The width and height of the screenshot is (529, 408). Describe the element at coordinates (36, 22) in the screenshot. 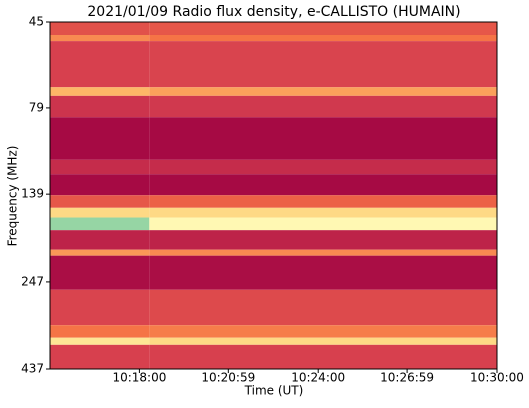

I see `y-tick-label: 45` at that location.